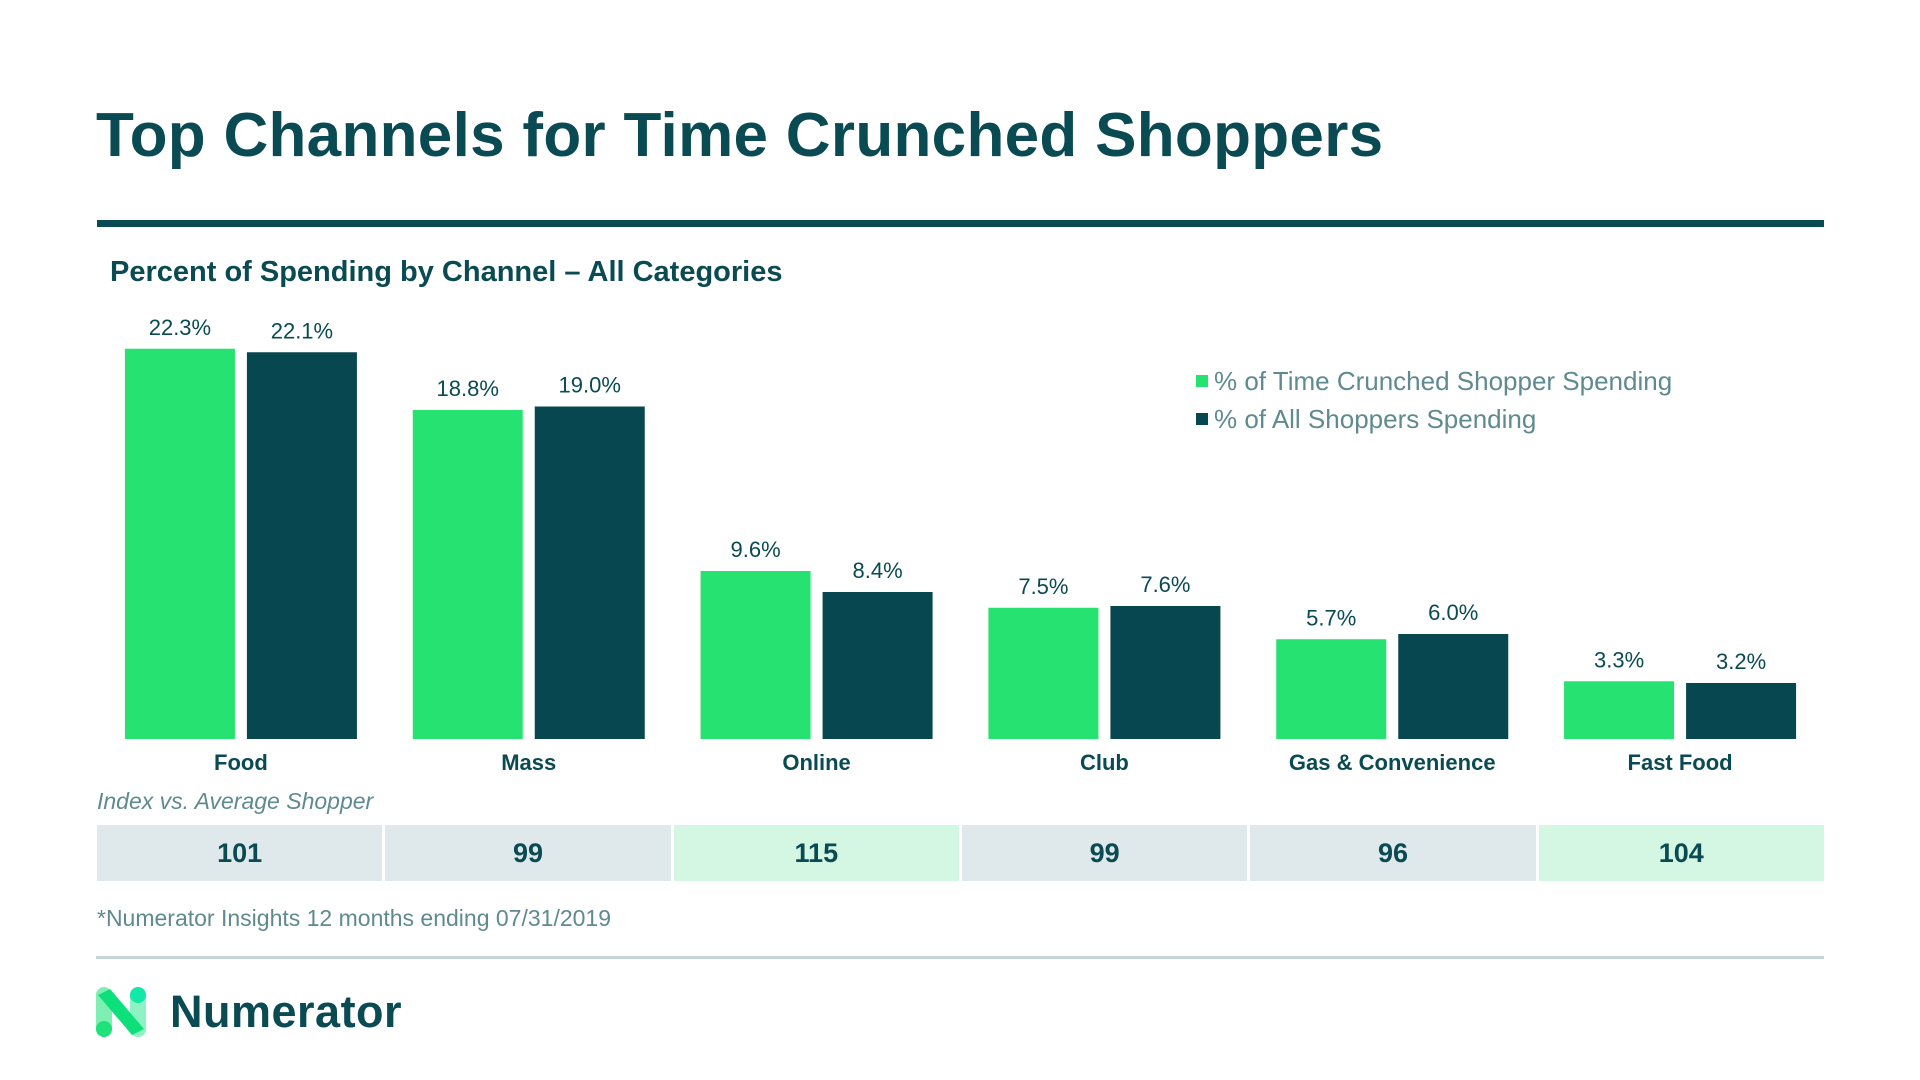  I want to click on data-label-online-series-2: 8.4%, so click(878, 570).